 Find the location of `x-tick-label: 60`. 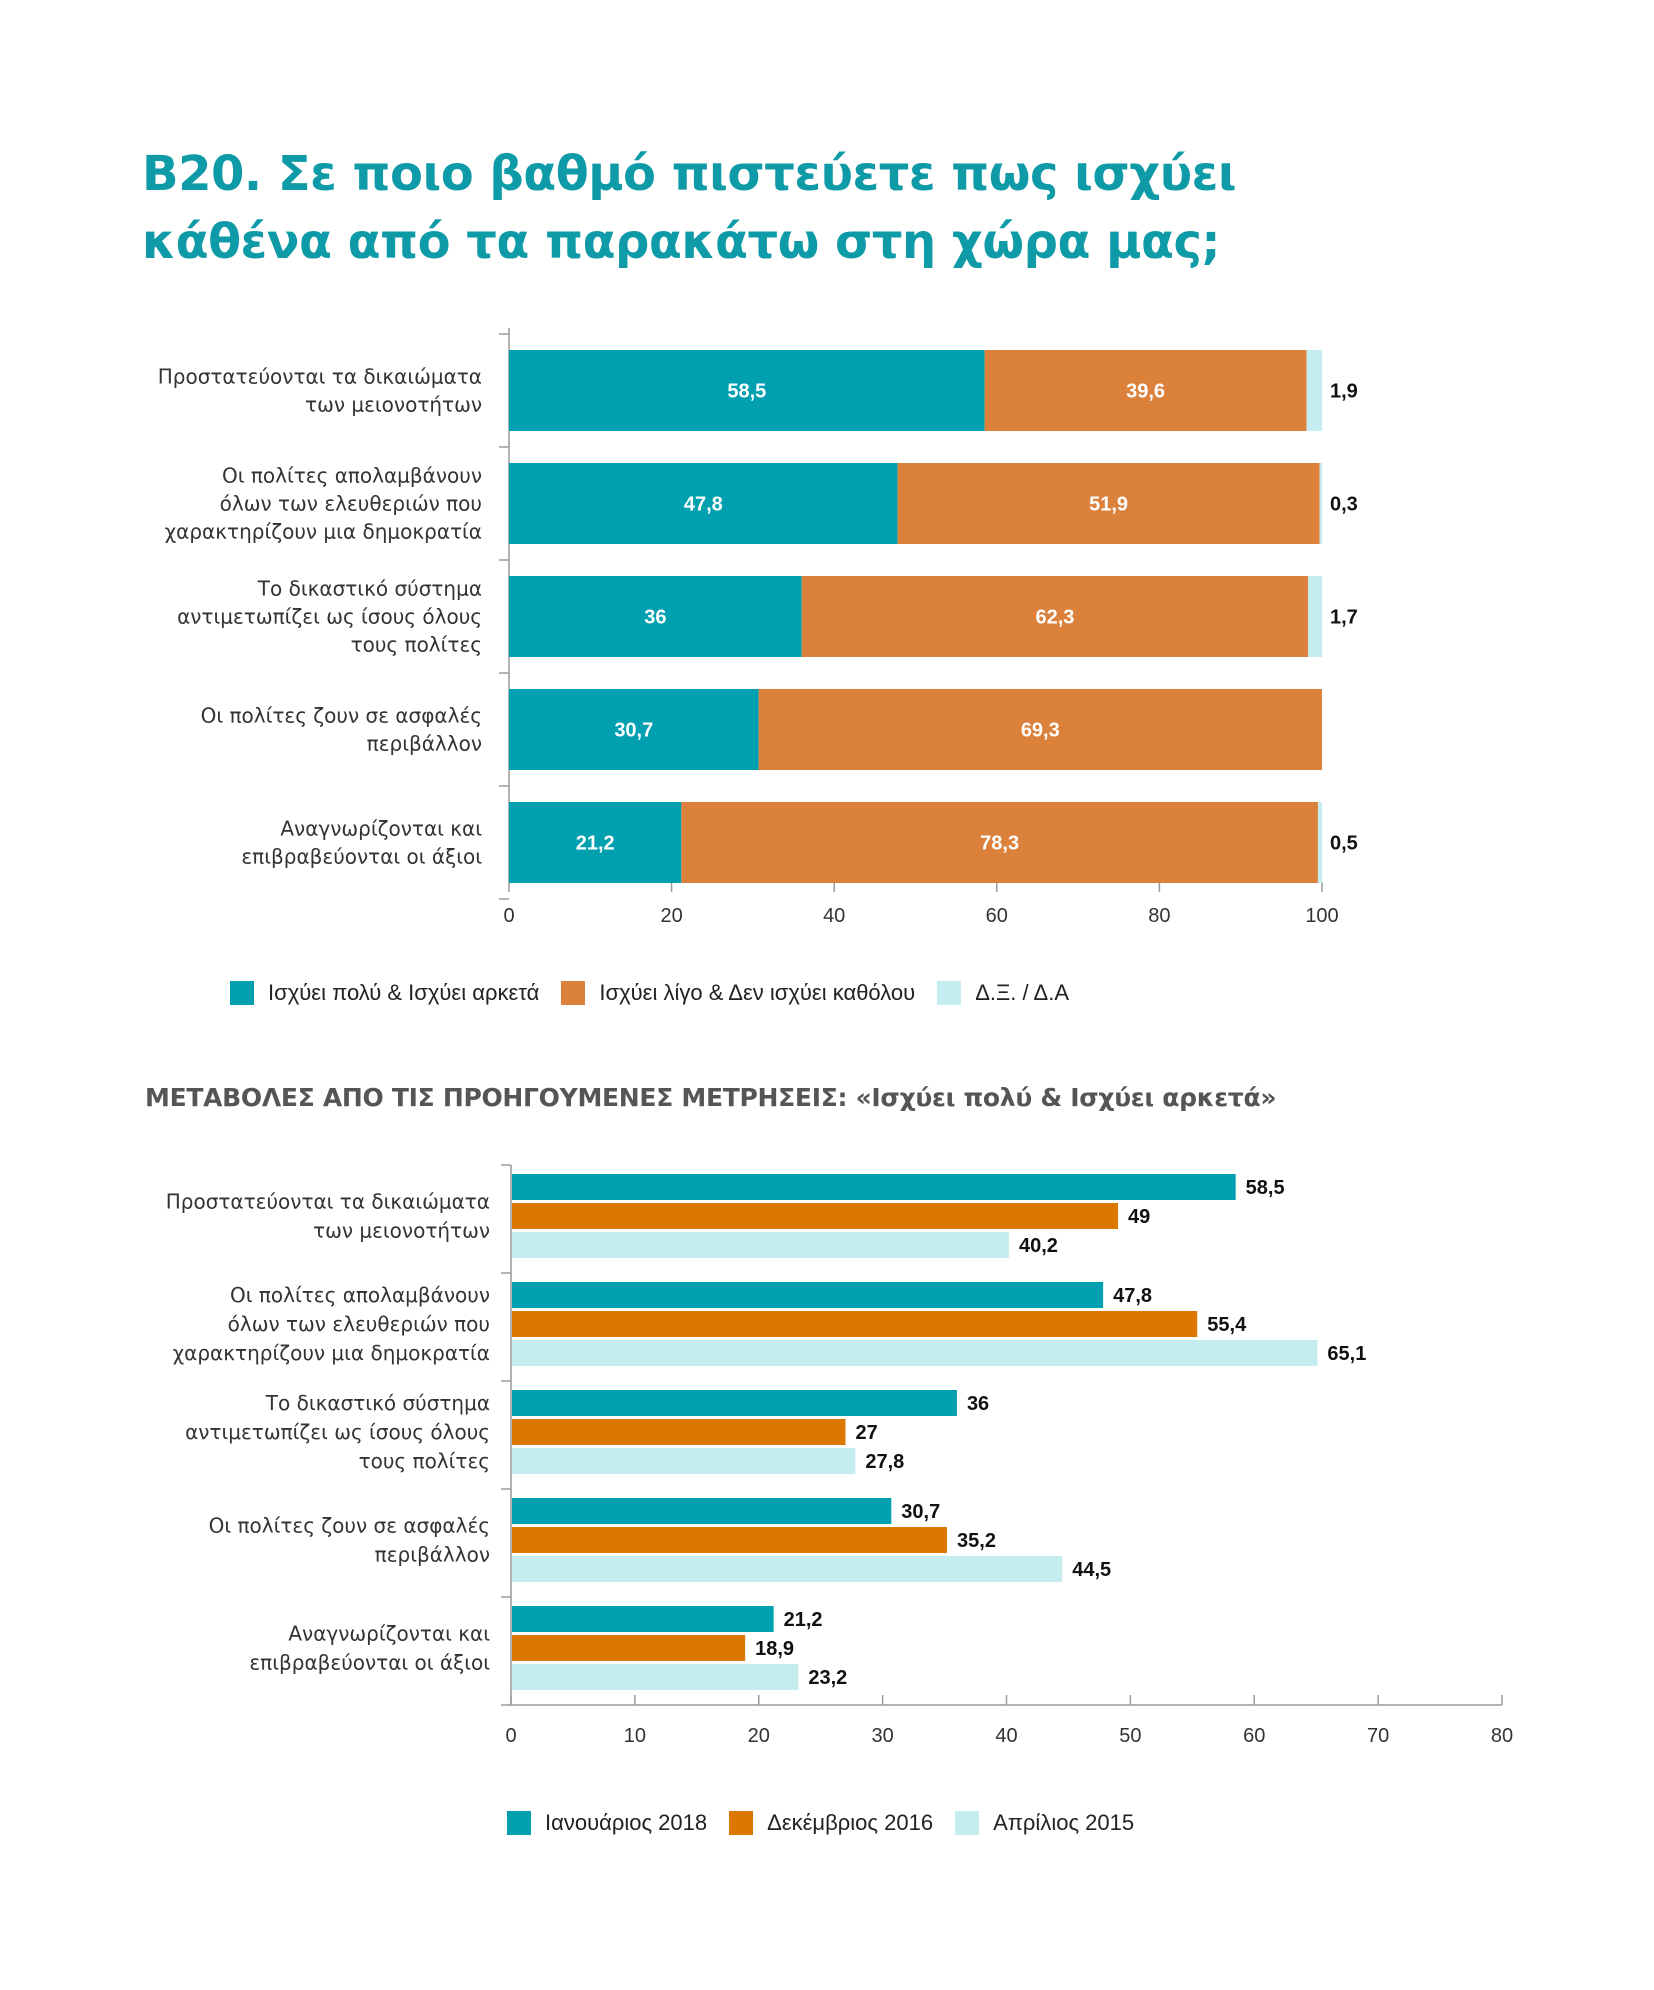

x-tick-label: 60 is located at coordinates (997, 916).